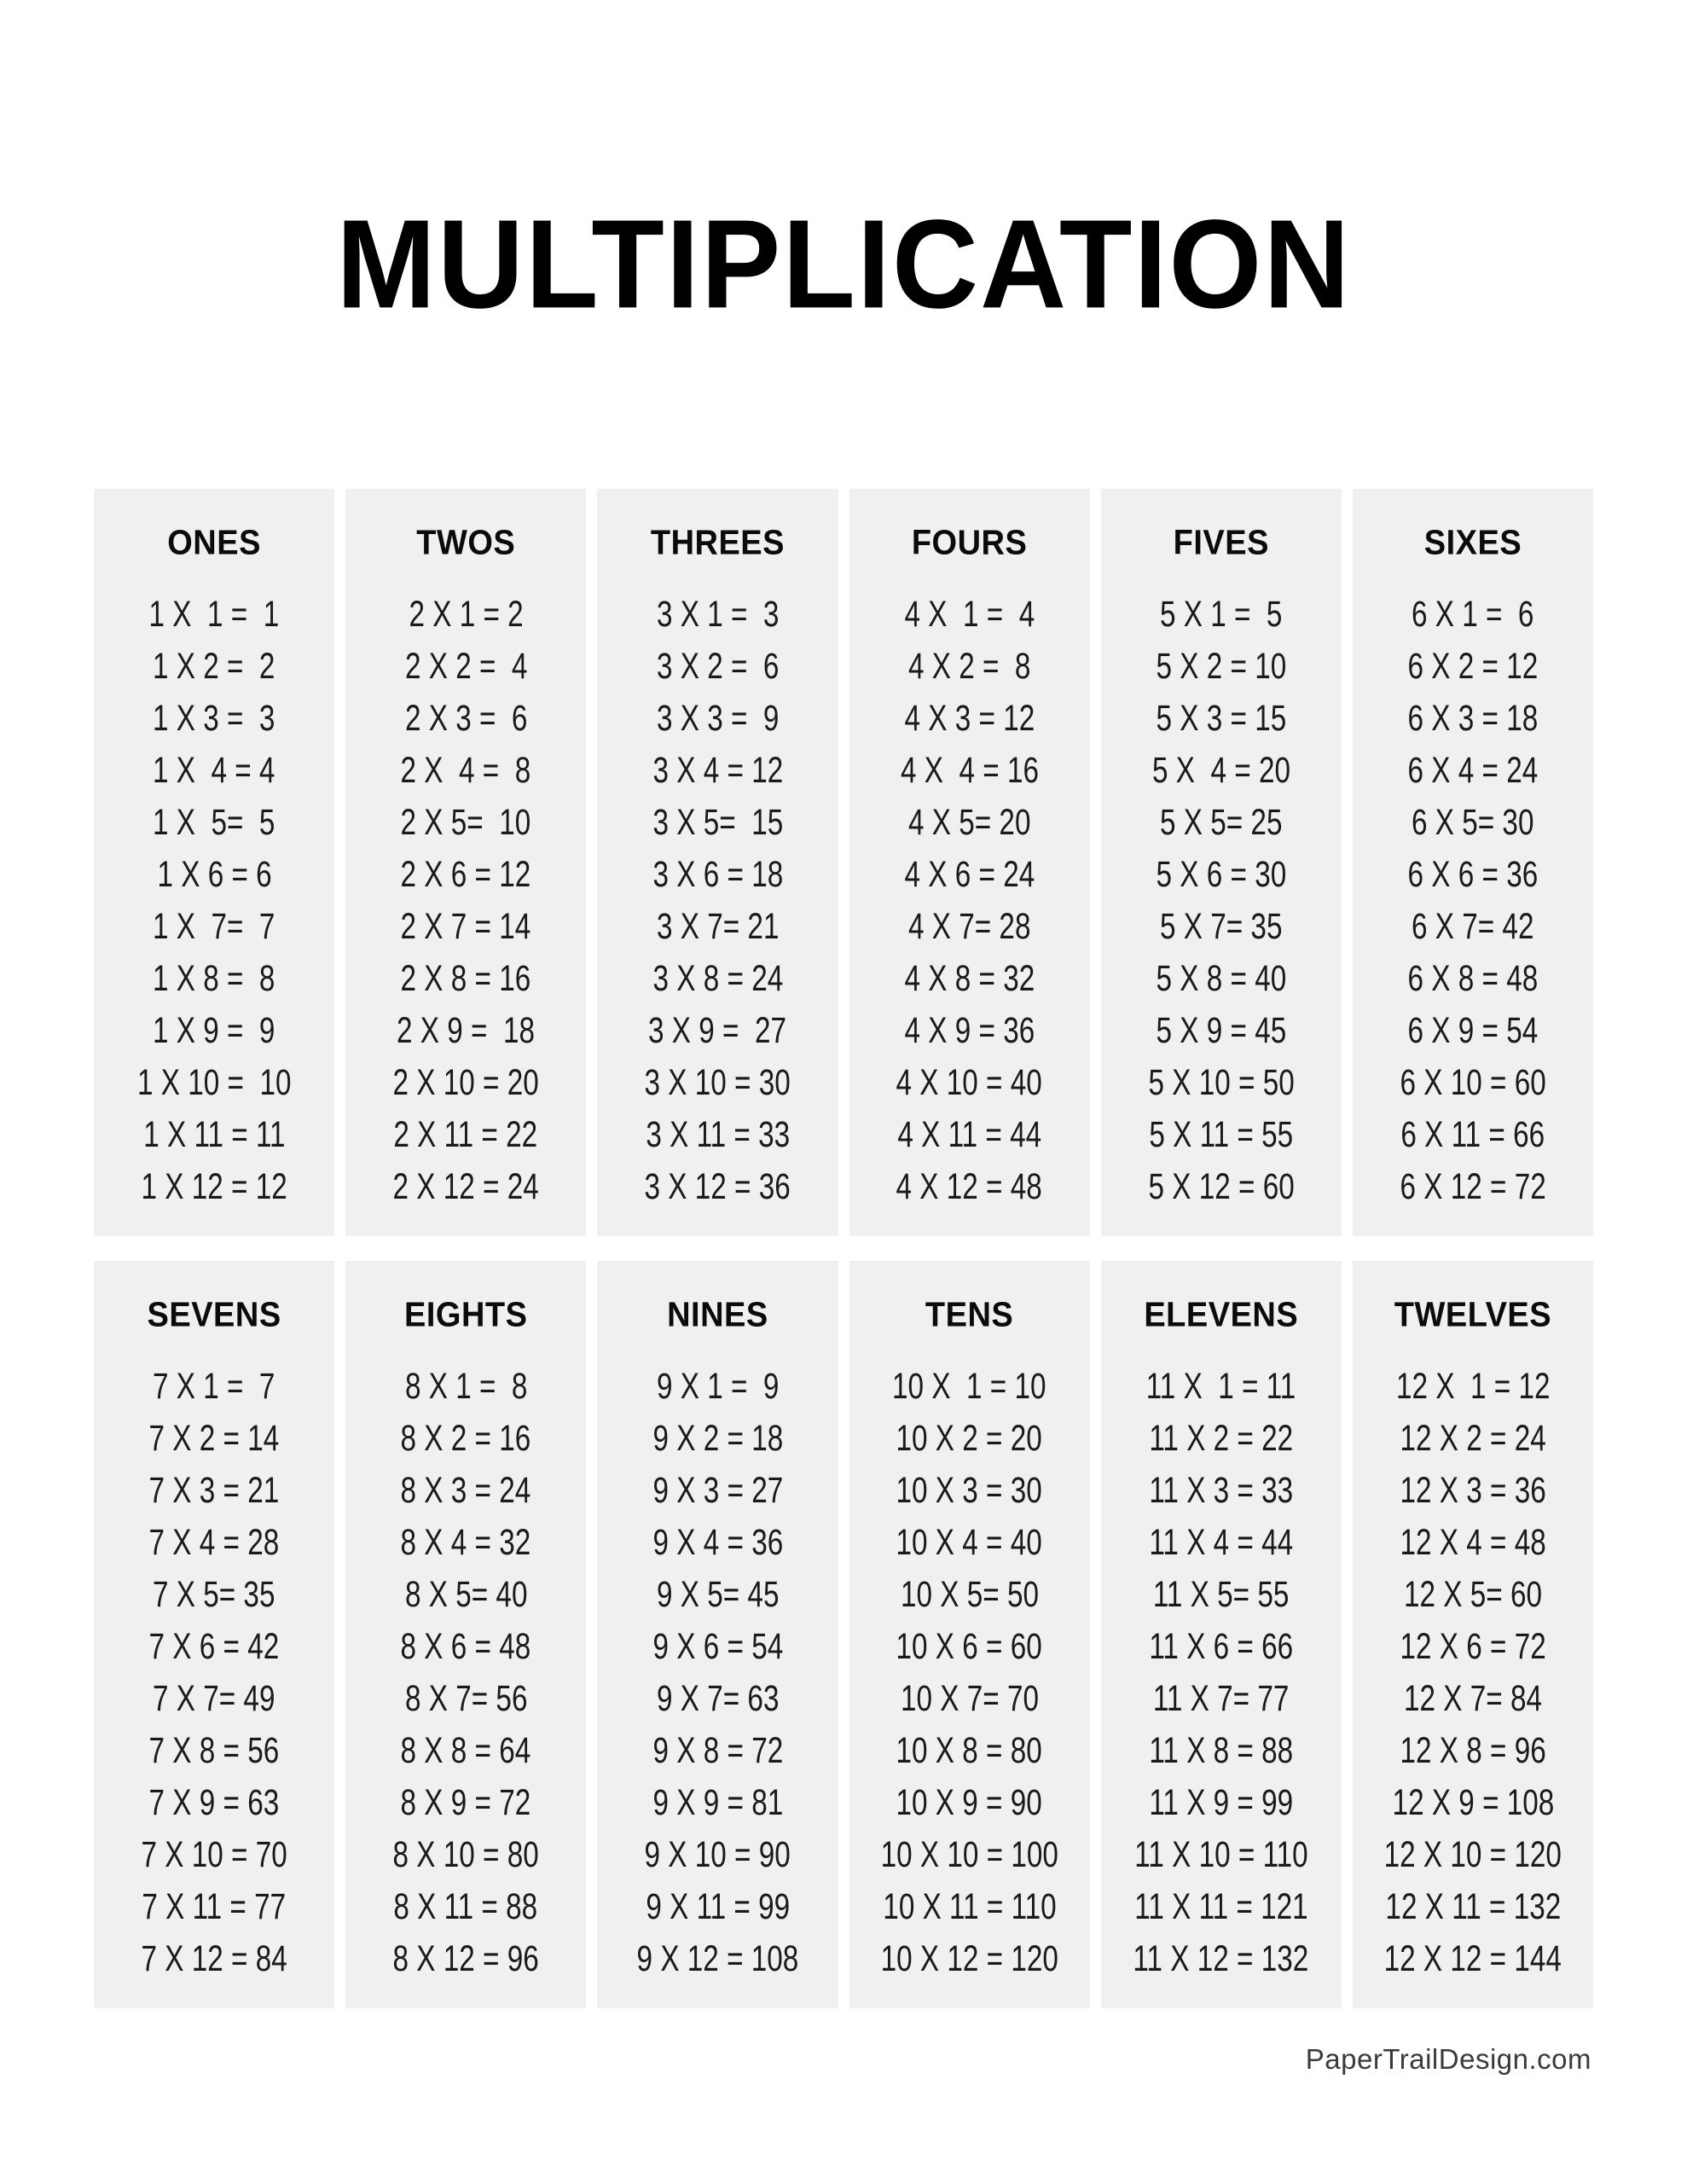 This screenshot has width=1687, height=2184. Describe the element at coordinates (214, 978) in the screenshot. I see `equation-row: 1 X 8 = 8` at that location.